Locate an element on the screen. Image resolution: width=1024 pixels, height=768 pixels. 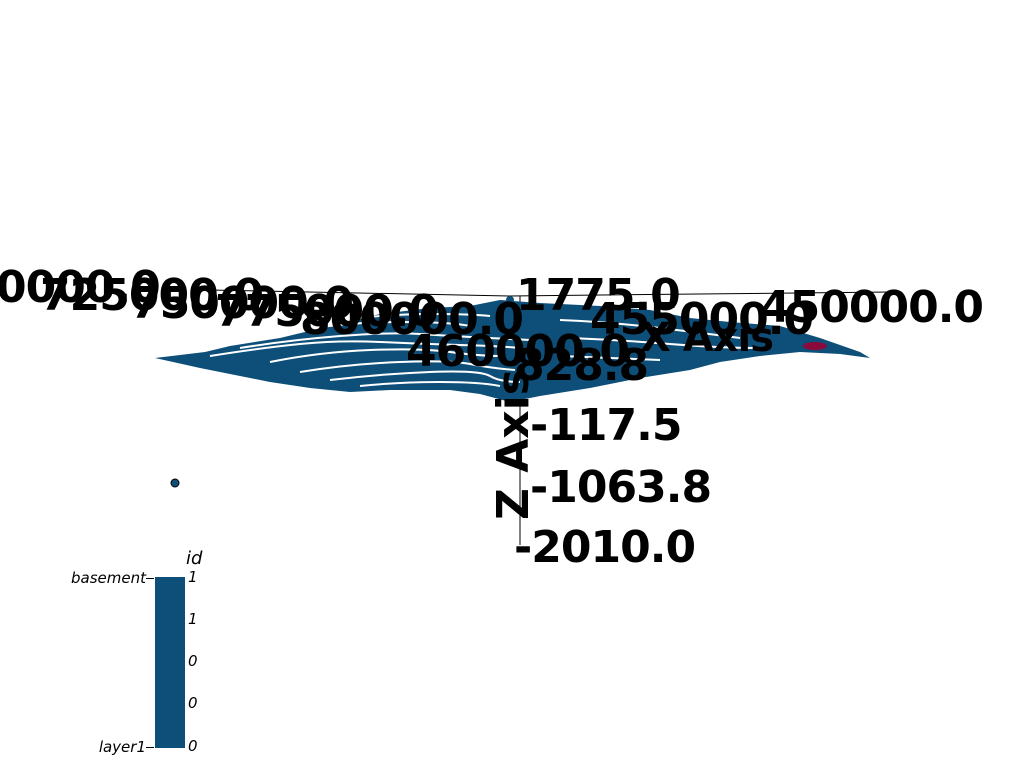
x-tick-label: 800000.0 is located at coordinates (412, 319).